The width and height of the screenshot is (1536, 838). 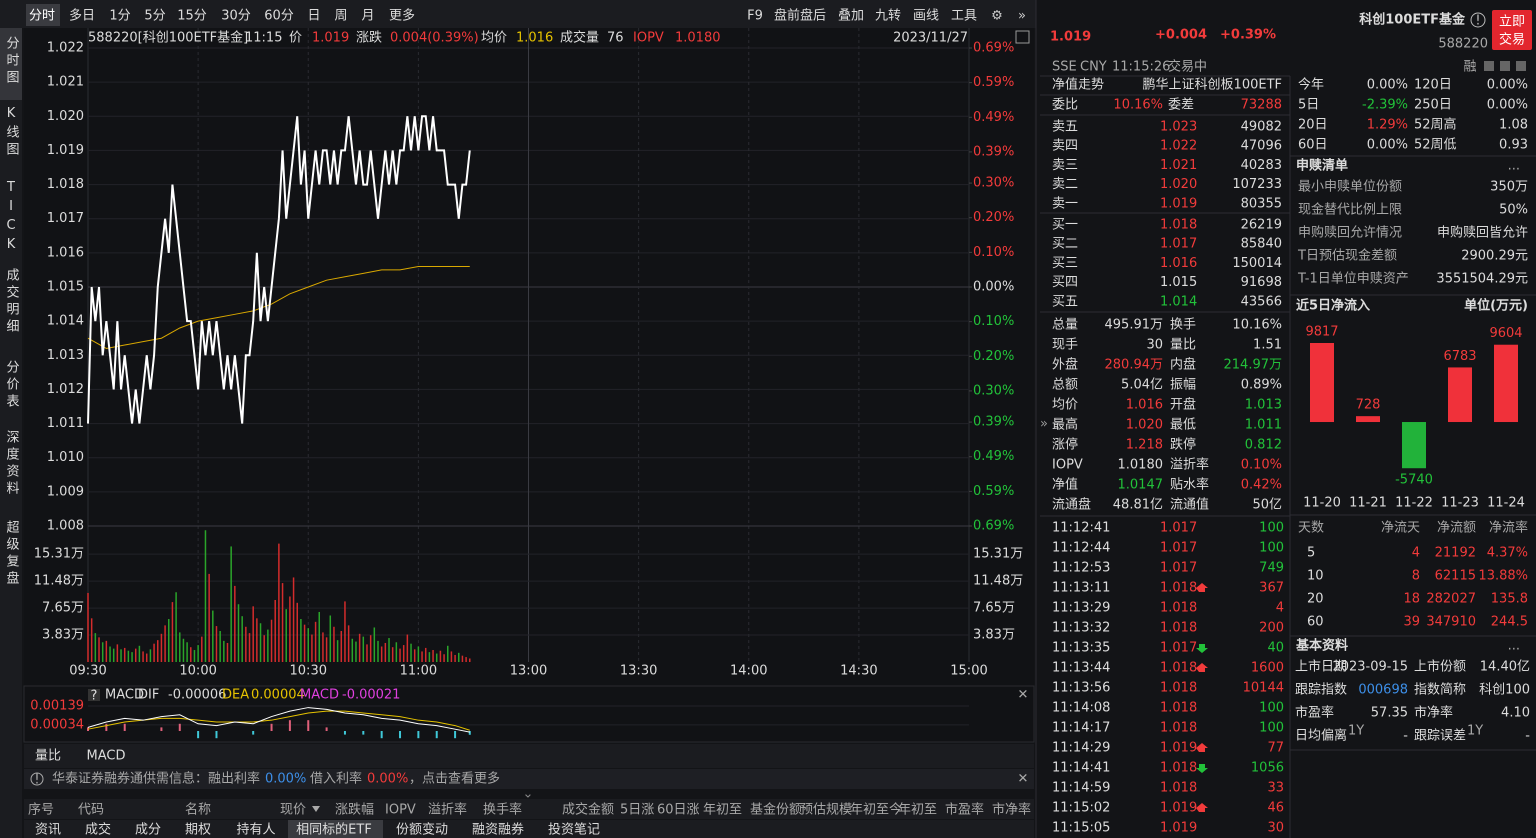 I want to click on side-tab: 超级复盘, so click(x=12, y=554).